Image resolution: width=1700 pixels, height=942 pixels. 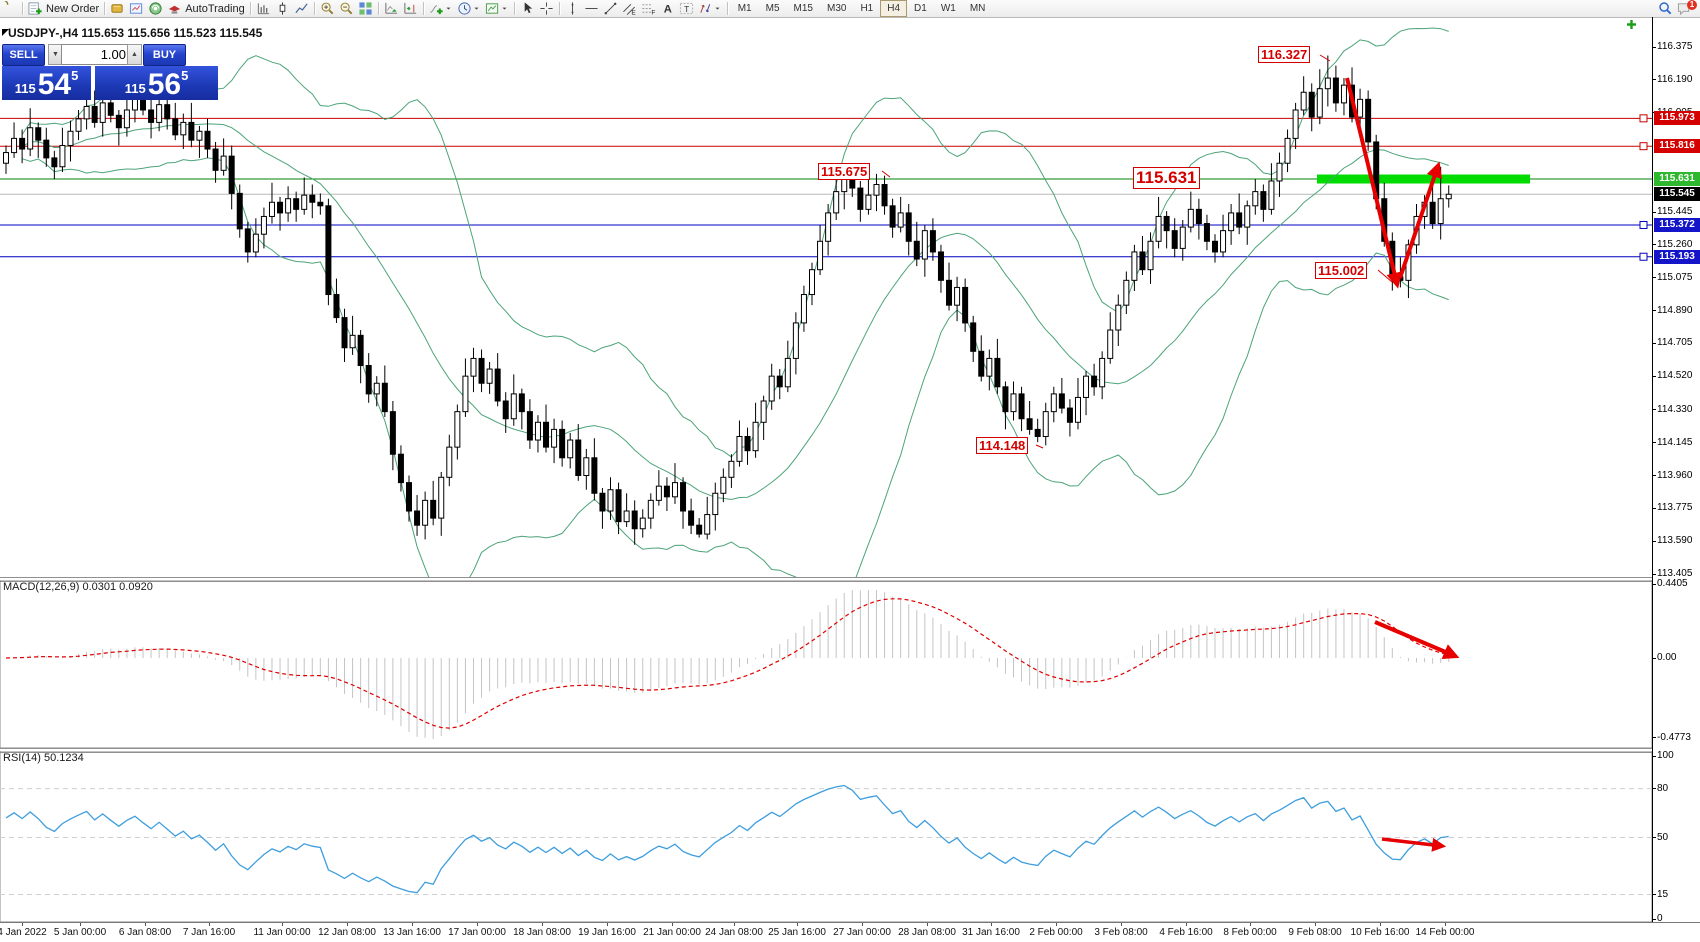 What do you see at coordinates (1250, 932) in the screenshot?
I see `date-label: 8 Feb 00:00` at bounding box center [1250, 932].